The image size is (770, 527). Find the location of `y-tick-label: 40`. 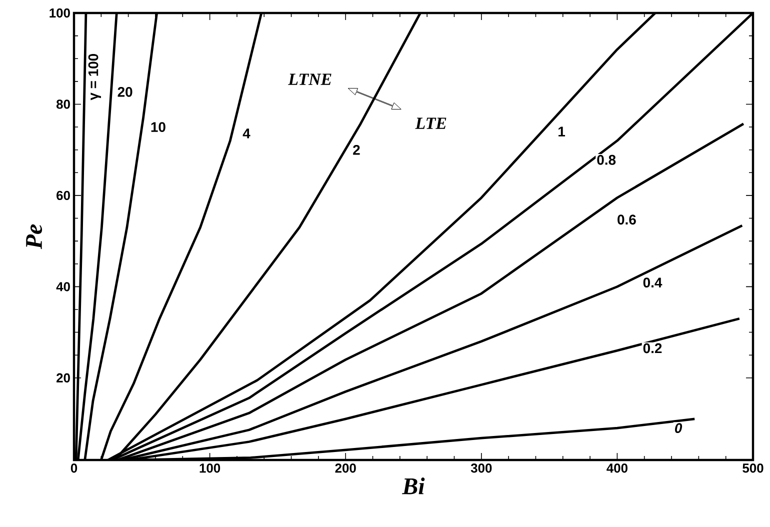

y-tick-label: 40 is located at coordinates (63, 287).